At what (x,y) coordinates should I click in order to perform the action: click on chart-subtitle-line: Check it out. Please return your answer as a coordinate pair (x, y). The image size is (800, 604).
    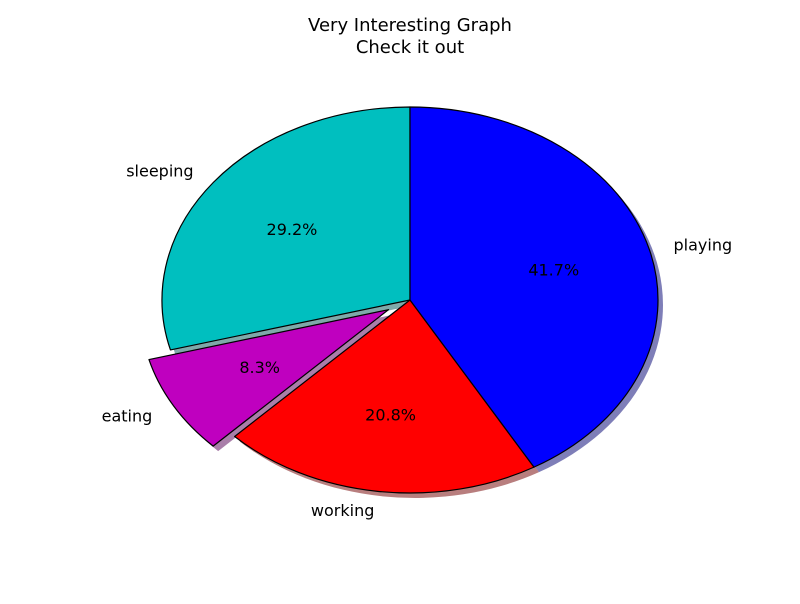
    Looking at the image, I should click on (410, 47).